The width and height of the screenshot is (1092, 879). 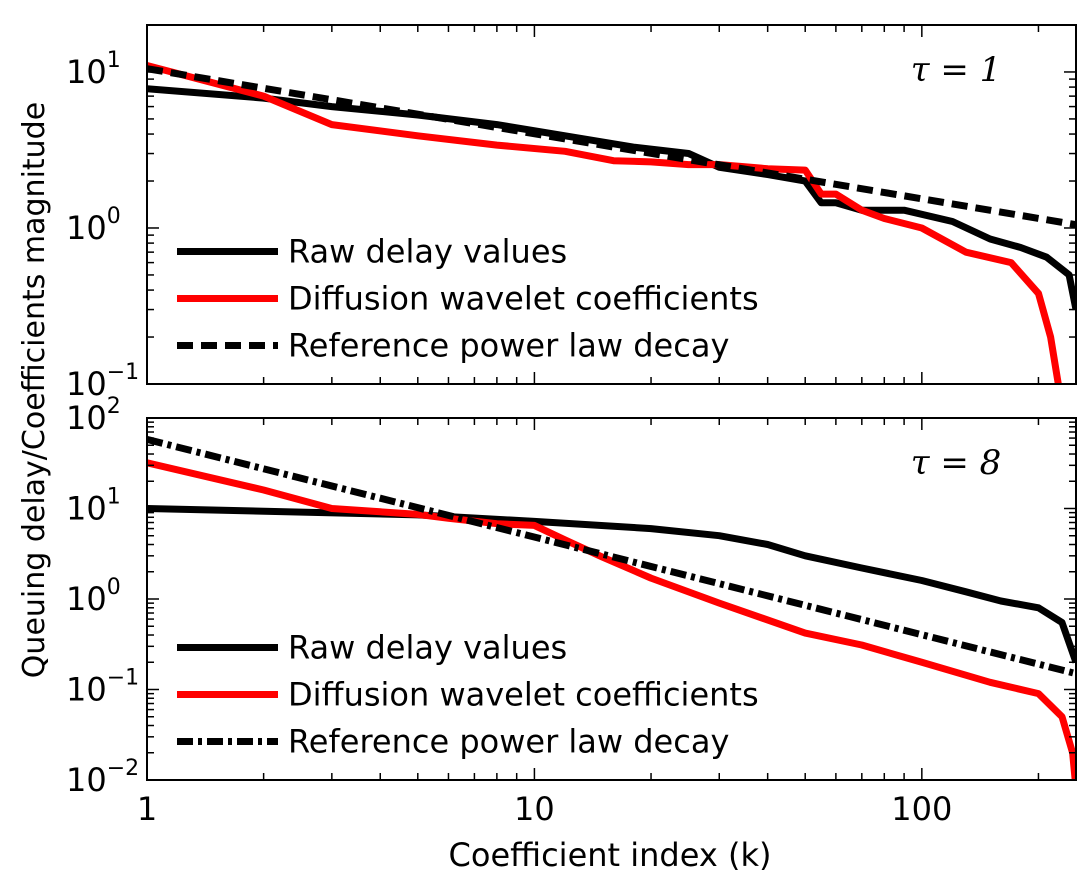 I want to click on x-tick-label: 100, so click(x=921, y=809).